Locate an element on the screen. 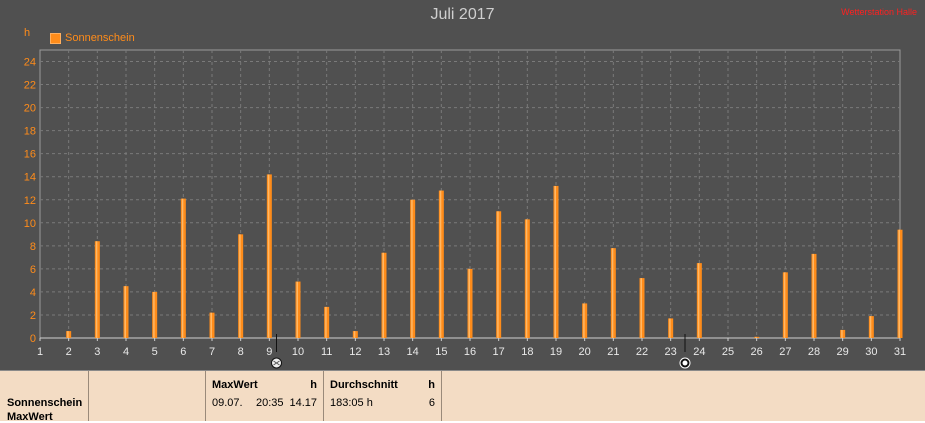 This screenshot has width=925, height=423. y-tick-label: 18 is located at coordinates (30, 132).